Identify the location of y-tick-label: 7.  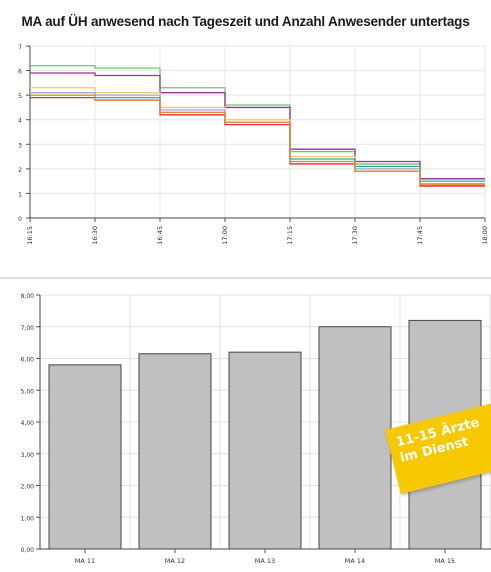
(20, 47).